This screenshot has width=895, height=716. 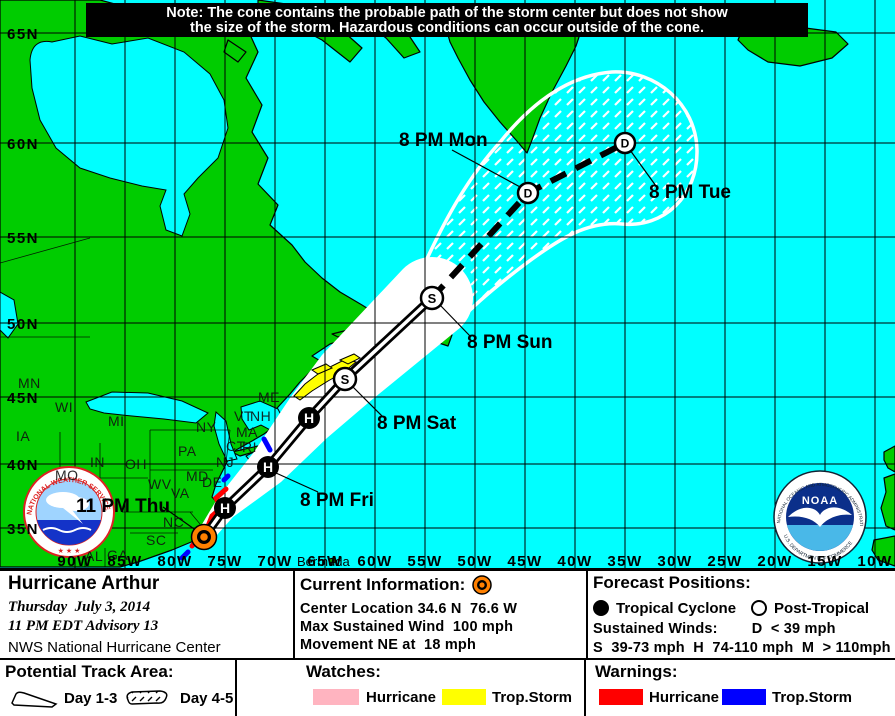 What do you see at coordinates (742, 648) in the screenshot?
I see `shm-scale-label: S 39-73 mph H 74-110 mph M > 110mph` at bounding box center [742, 648].